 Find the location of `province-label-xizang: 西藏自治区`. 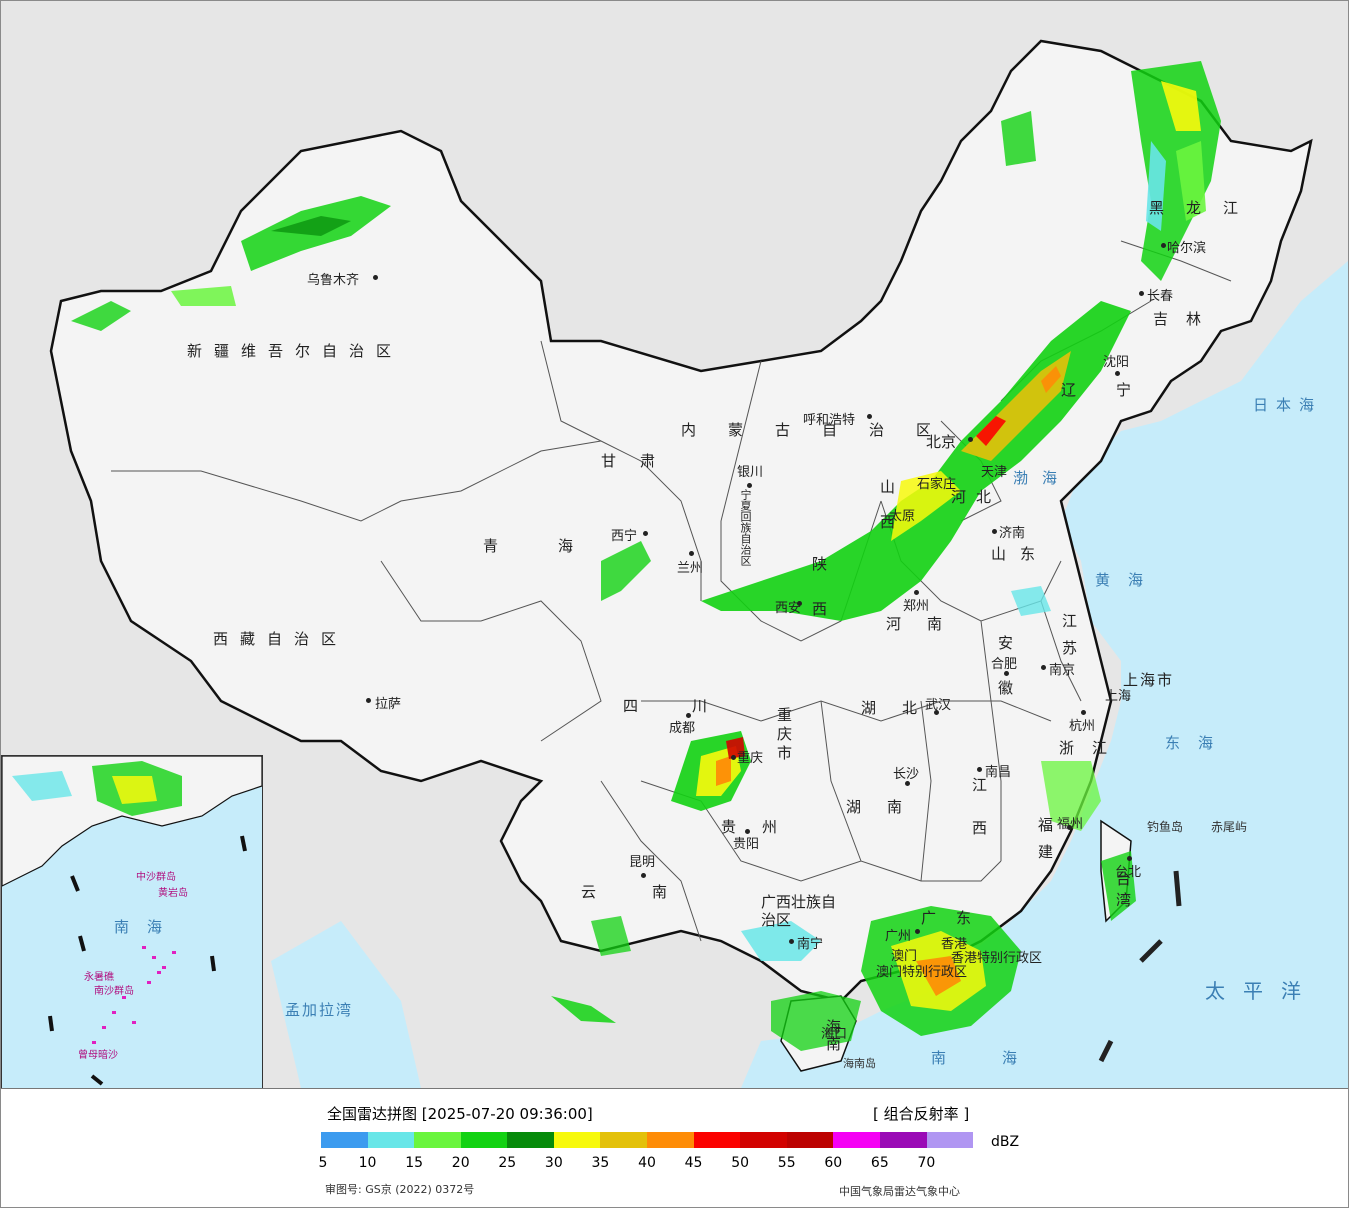

province-label-xizang: 西藏自治区 is located at coordinates (281, 639).